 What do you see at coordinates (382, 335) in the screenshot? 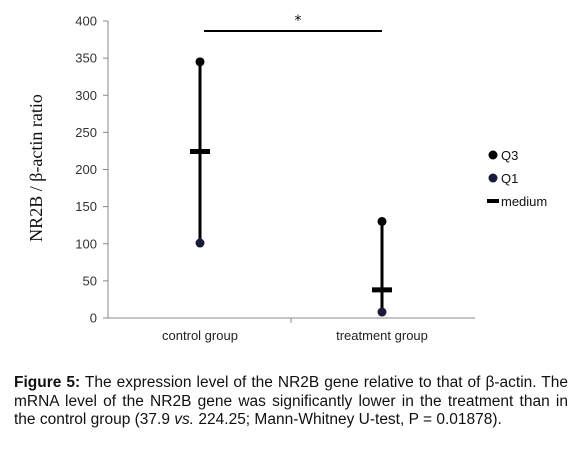
I see `category-label: treatment group` at bounding box center [382, 335].